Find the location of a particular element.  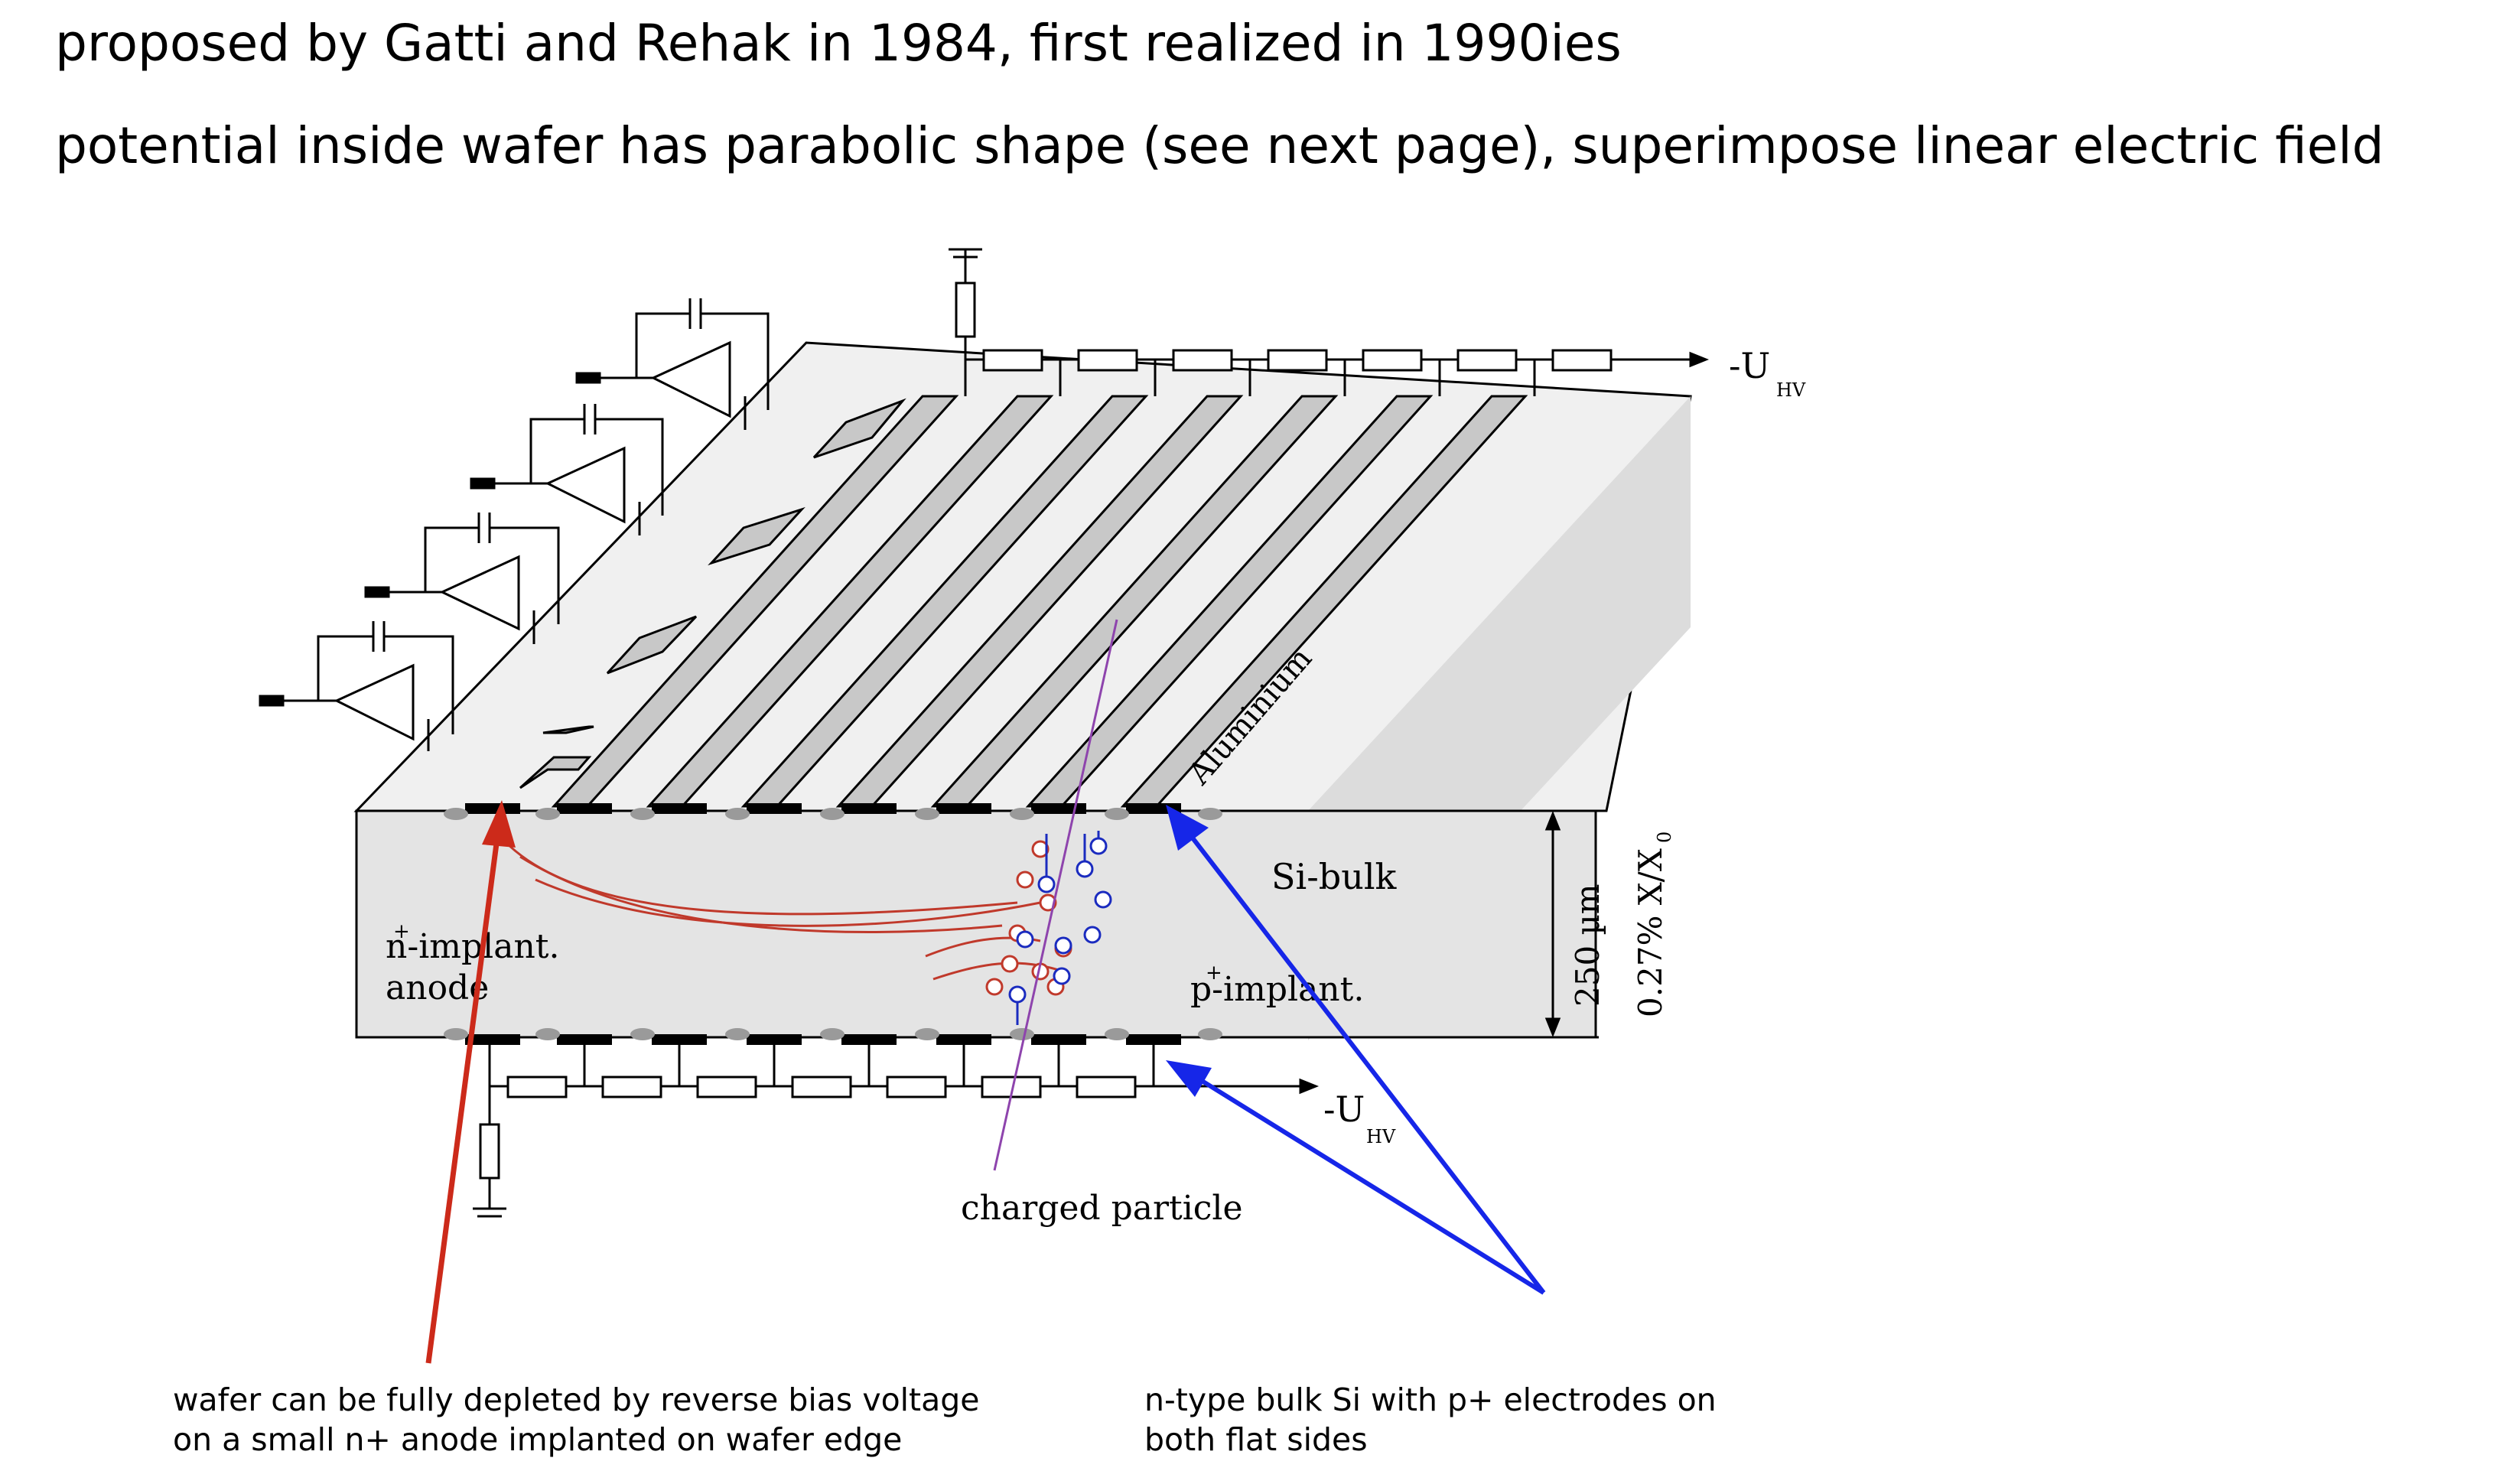

caption-right-line-2: both flat sides is located at coordinates (1256, 1439).